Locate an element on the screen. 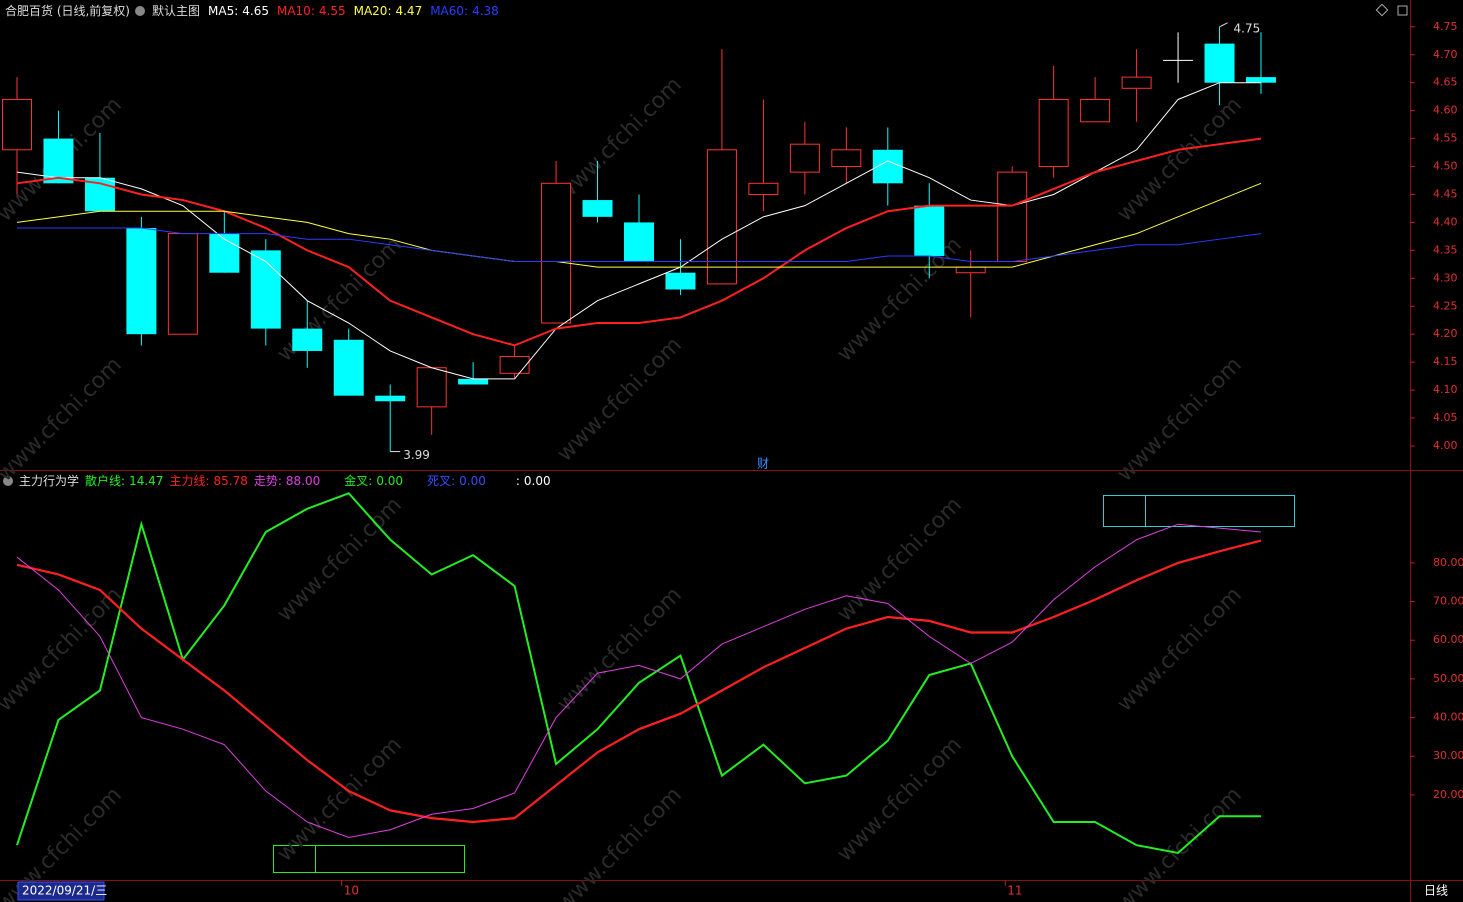  y-tick-label: 4.35 is located at coordinates (1445, 249).